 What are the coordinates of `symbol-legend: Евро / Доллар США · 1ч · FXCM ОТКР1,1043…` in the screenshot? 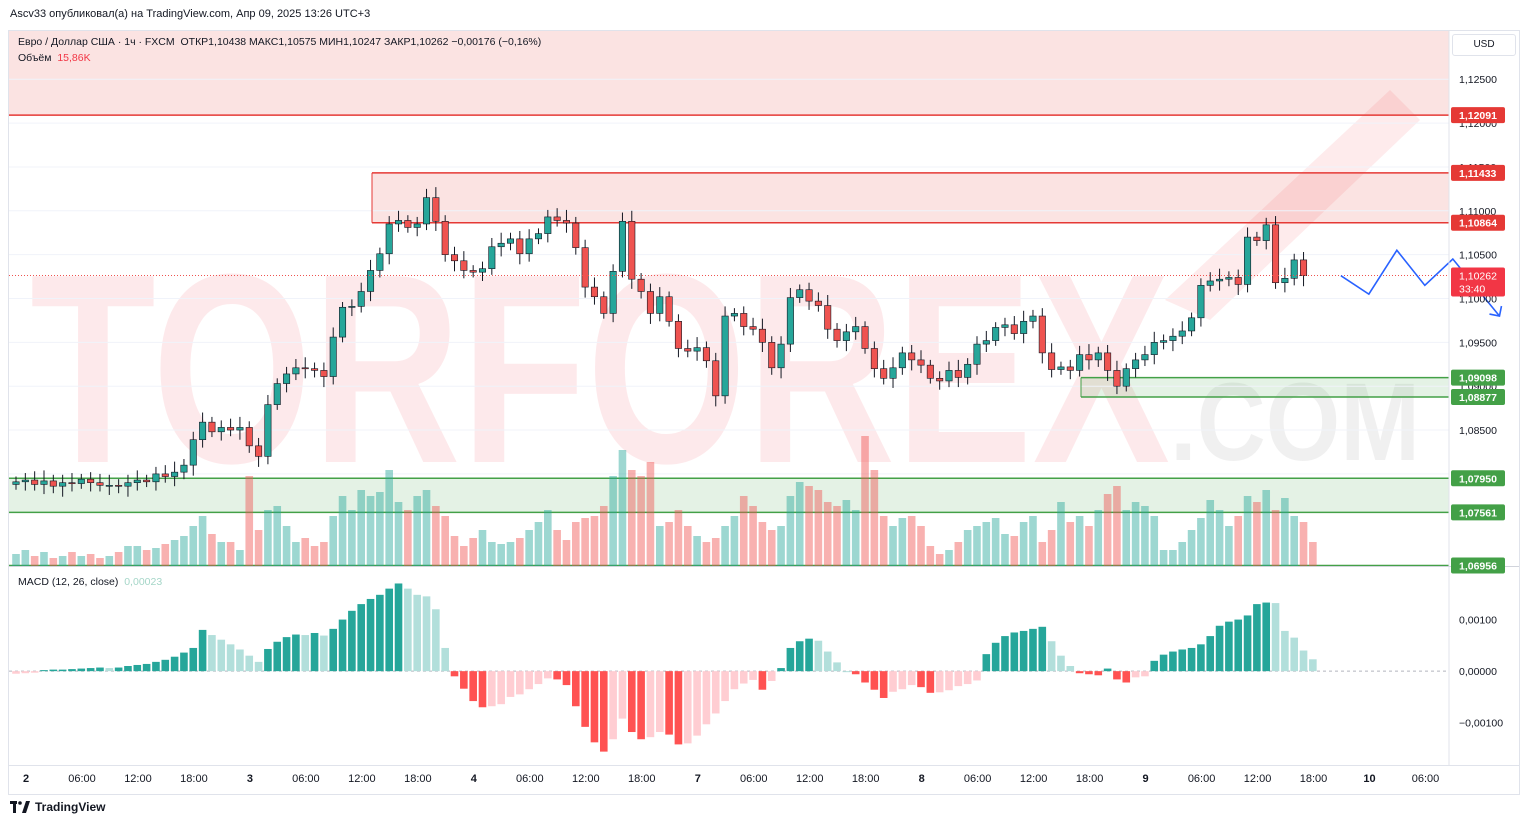 It's located at (279, 42).